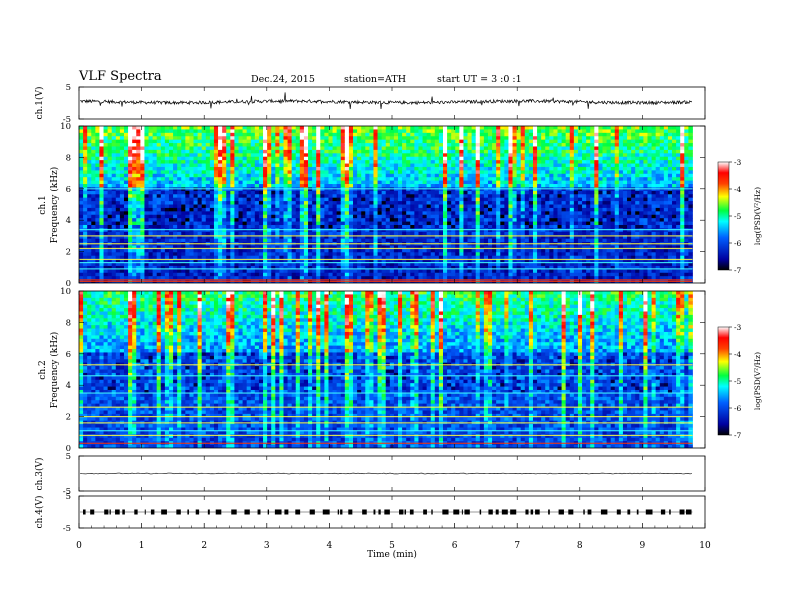 This screenshot has width=792, height=612. I want to click on station-label: station=ATH, so click(375, 79).